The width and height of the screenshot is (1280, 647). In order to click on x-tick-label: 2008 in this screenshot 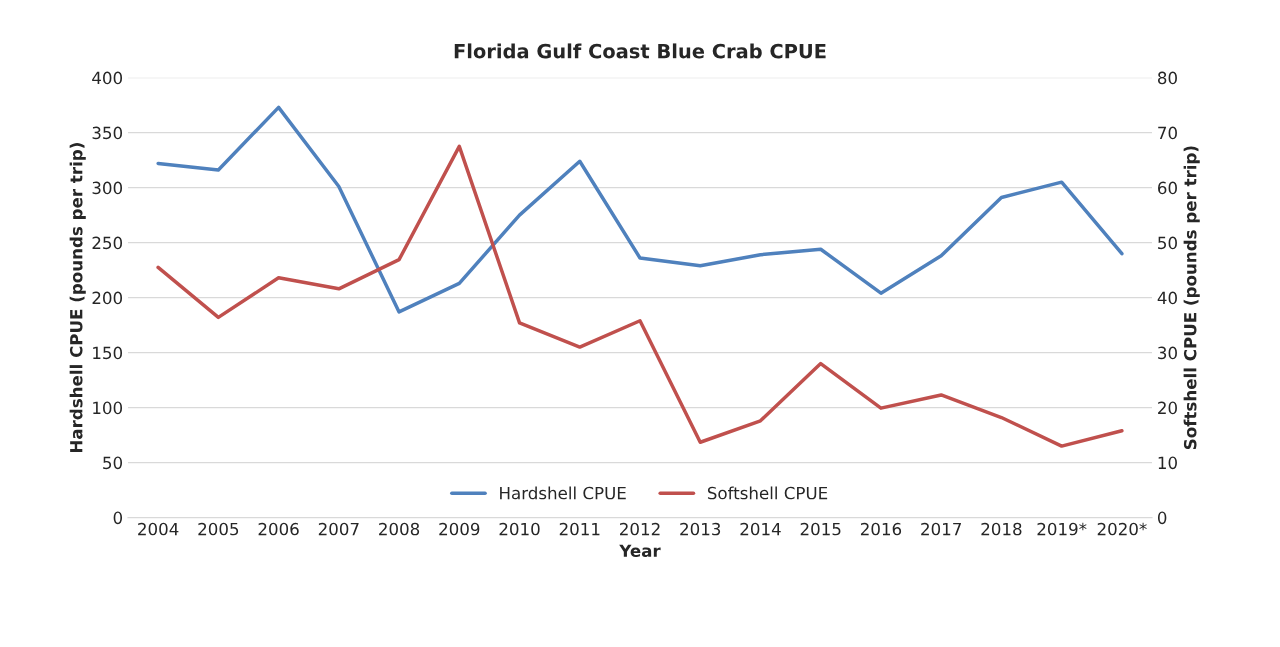, I will do `click(399, 529)`.